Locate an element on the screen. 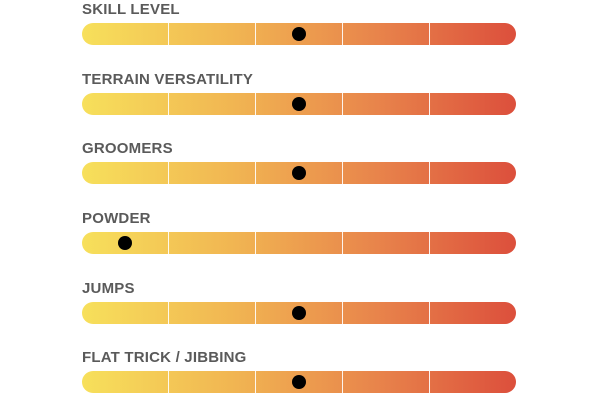 The width and height of the screenshot is (600, 408). rating-label: JUMPS is located at coordinates (108, 288).